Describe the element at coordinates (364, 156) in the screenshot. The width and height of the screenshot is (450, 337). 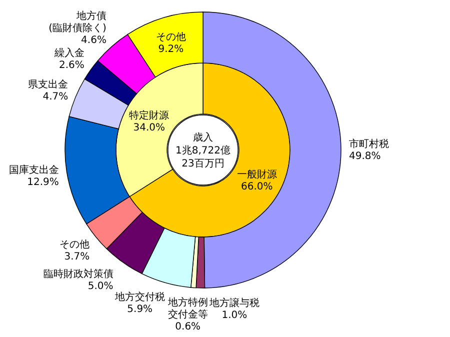
I see `data-label: 49.8%` at that location.